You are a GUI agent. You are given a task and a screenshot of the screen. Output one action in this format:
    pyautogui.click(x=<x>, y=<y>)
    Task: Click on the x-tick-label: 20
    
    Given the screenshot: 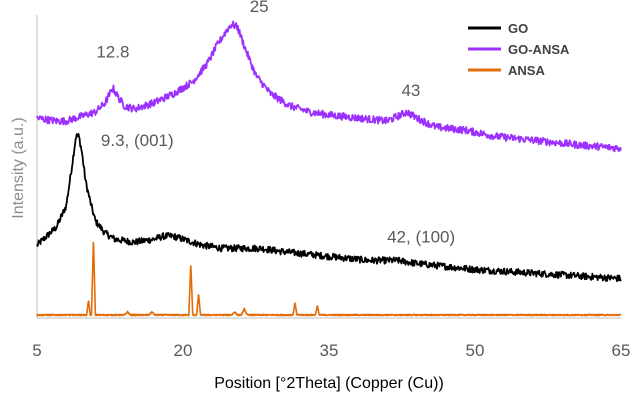 What is the action you would take?
    pyautogui.click(x=183, y=350)
    